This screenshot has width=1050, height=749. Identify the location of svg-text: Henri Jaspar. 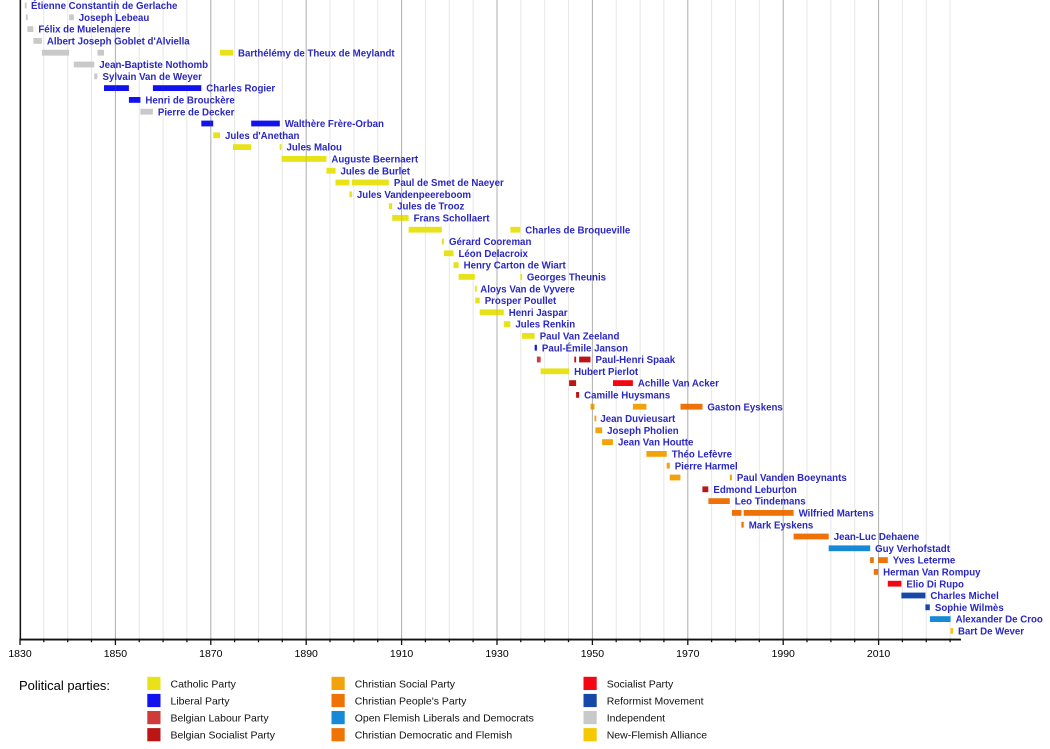
(538, 313).